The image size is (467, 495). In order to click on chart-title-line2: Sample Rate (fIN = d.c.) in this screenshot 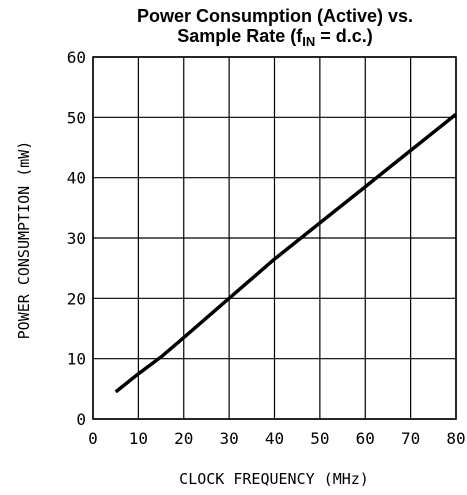, I will do `click(275, 37)`.